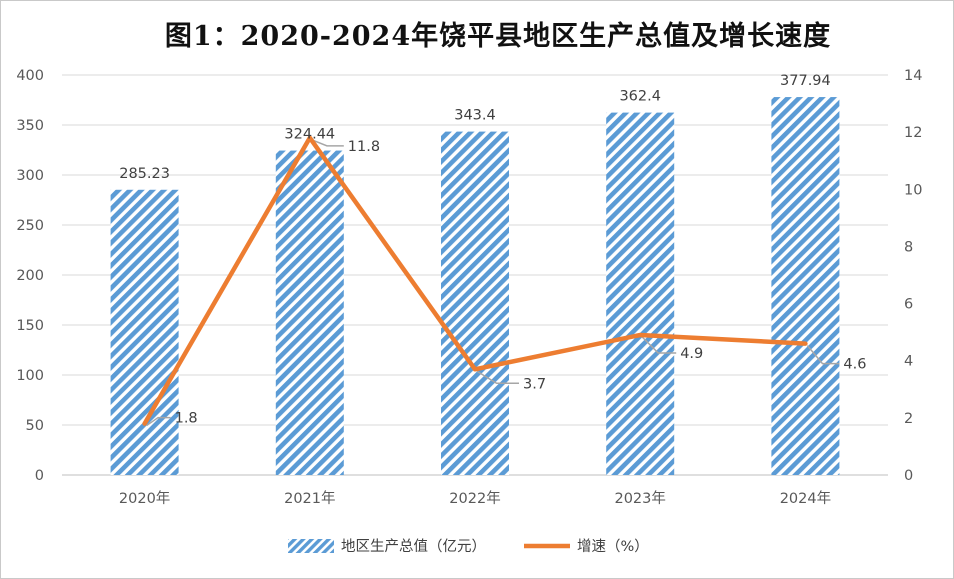  I want to click on growth-value-label: 4.9, so click(691, 354).